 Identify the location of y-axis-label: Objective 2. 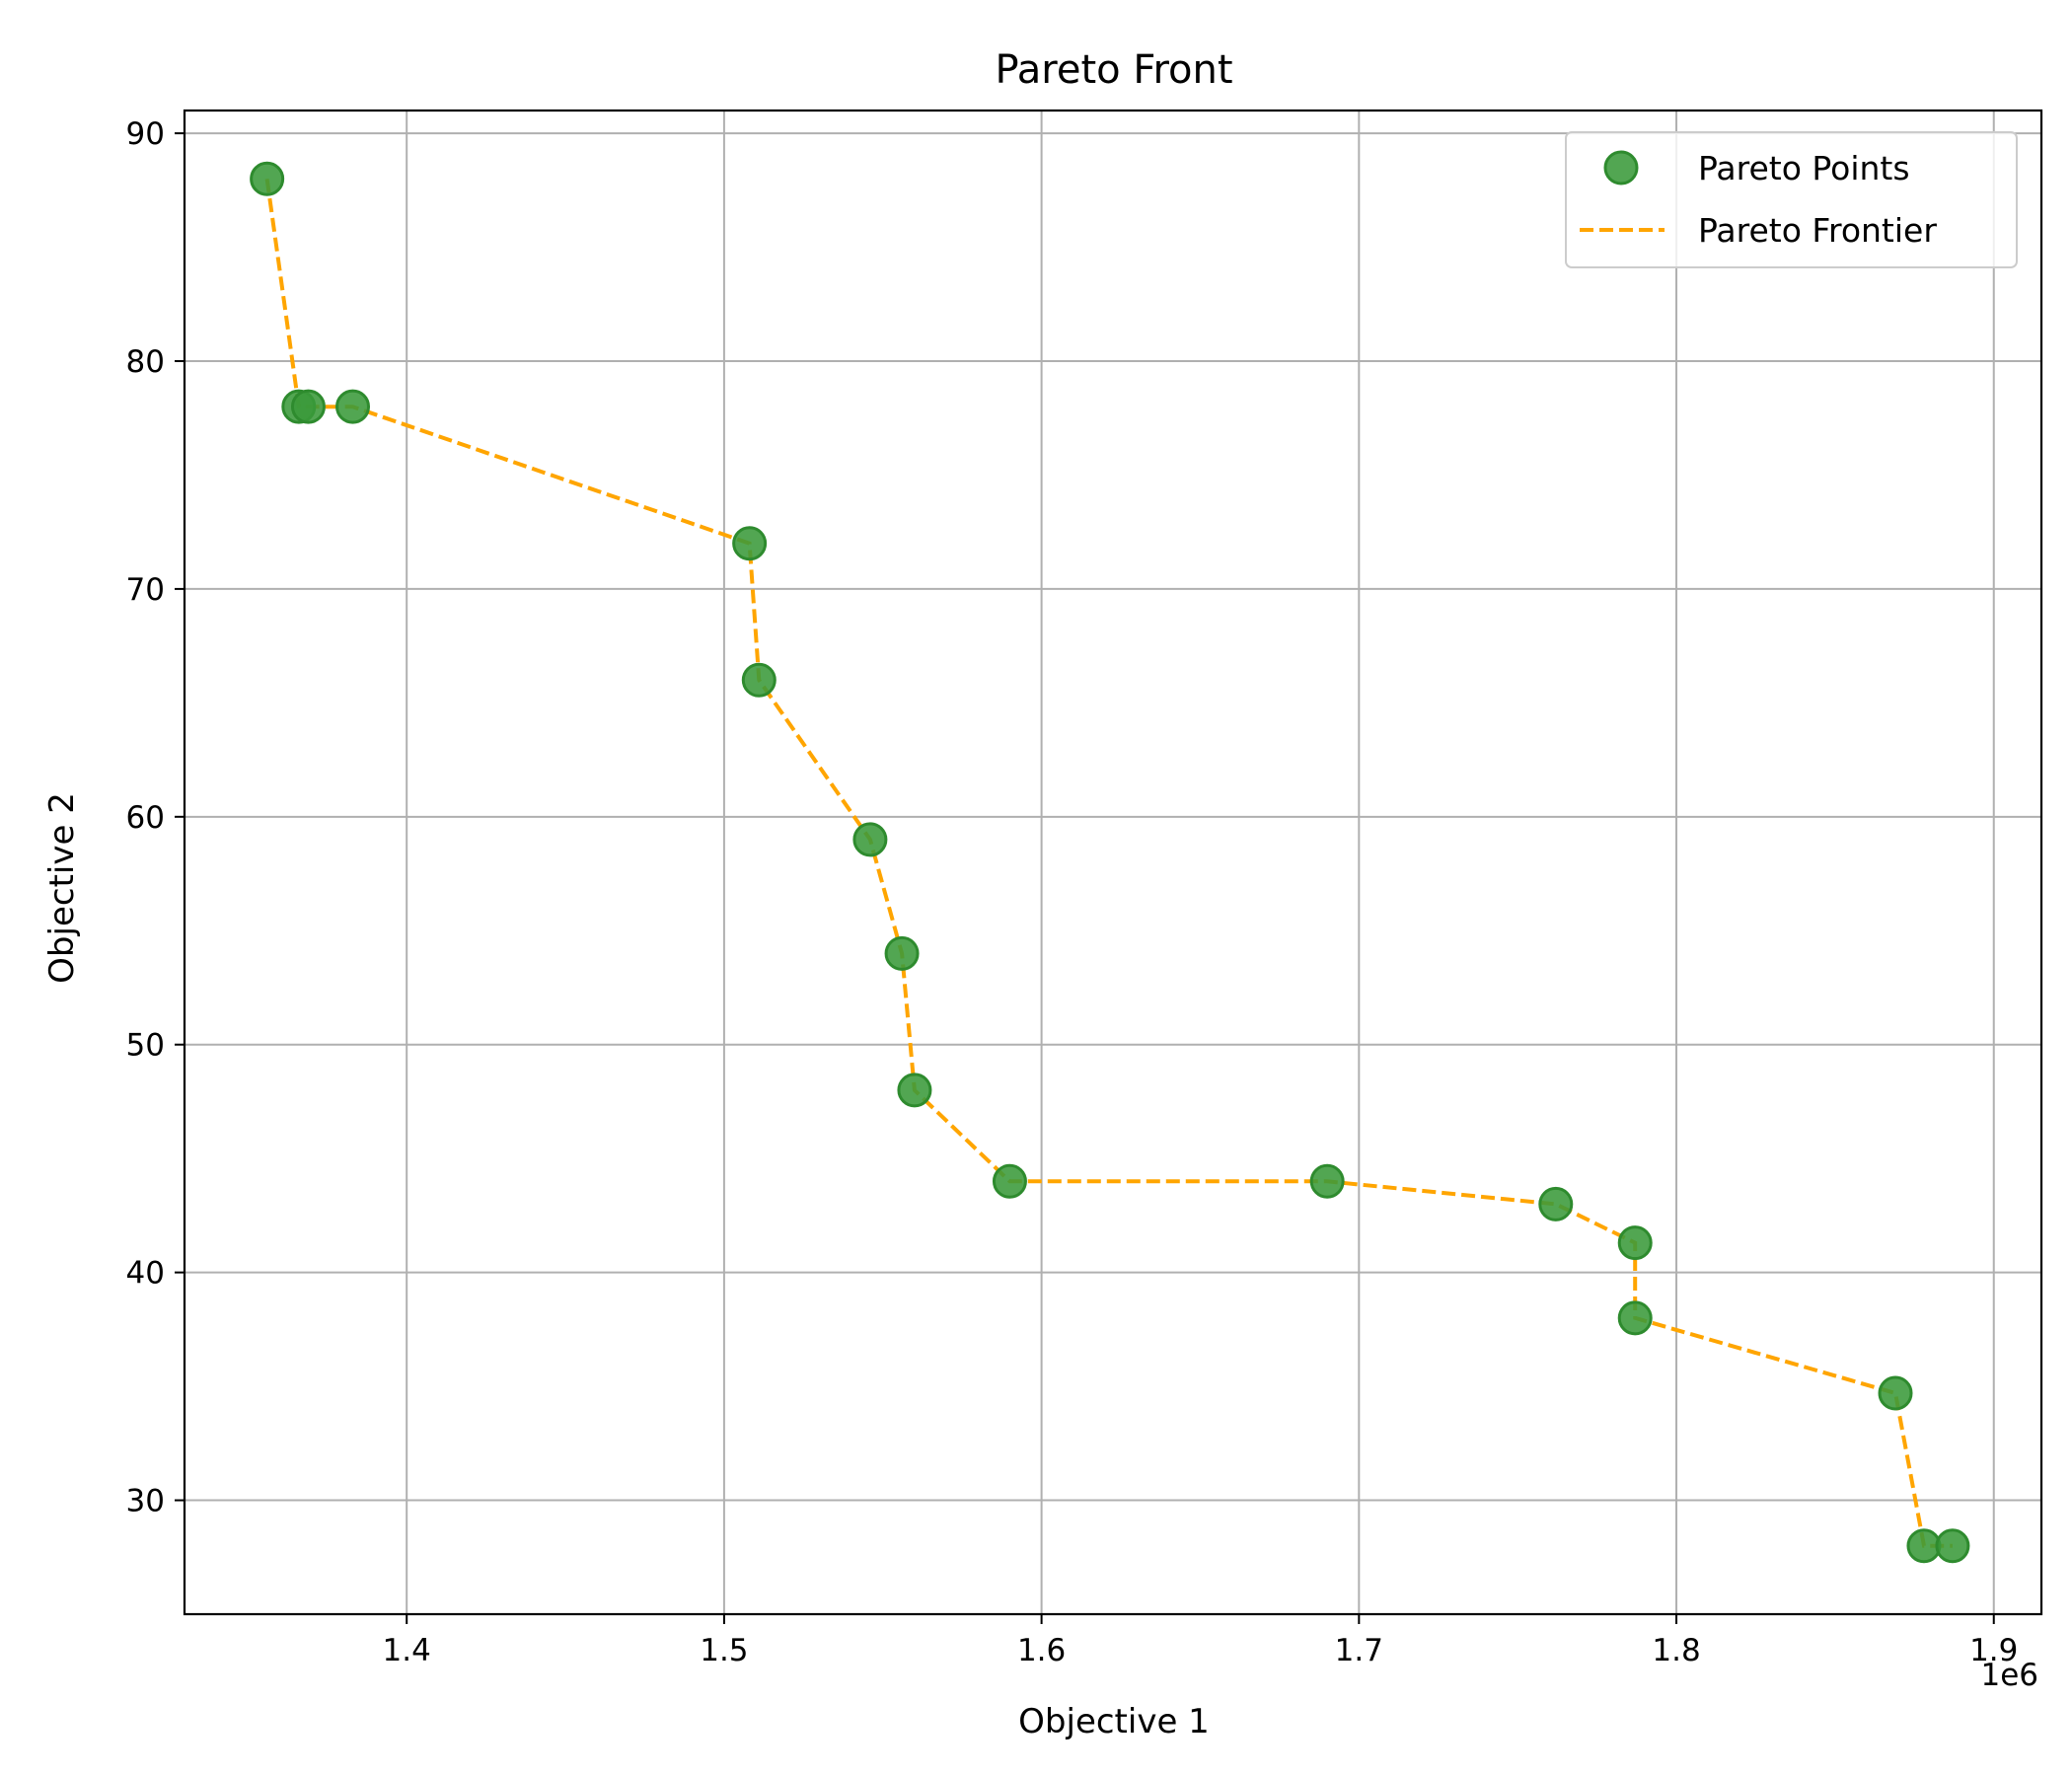
(62, 888).